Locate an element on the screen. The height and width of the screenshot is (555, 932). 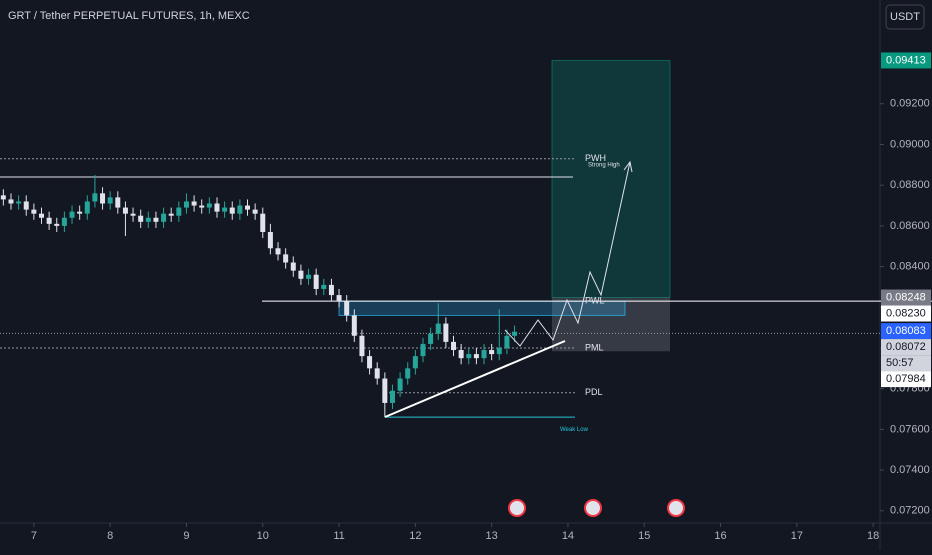
price-tag: 0.08072 is located at coordinates (906, 347).